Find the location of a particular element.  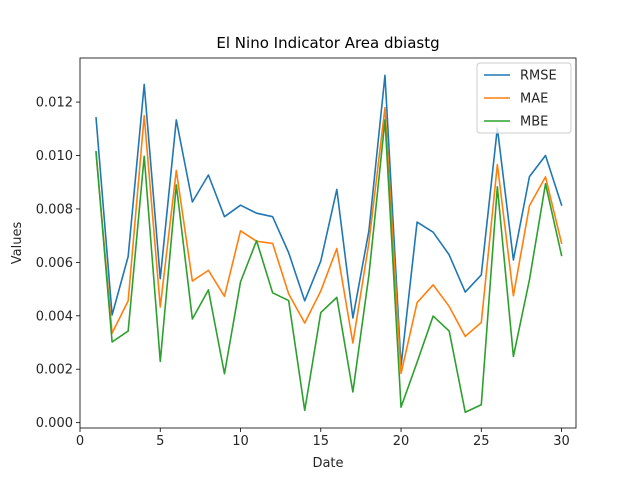

x-tick-label: 30 is located at coordinates (561, 441).